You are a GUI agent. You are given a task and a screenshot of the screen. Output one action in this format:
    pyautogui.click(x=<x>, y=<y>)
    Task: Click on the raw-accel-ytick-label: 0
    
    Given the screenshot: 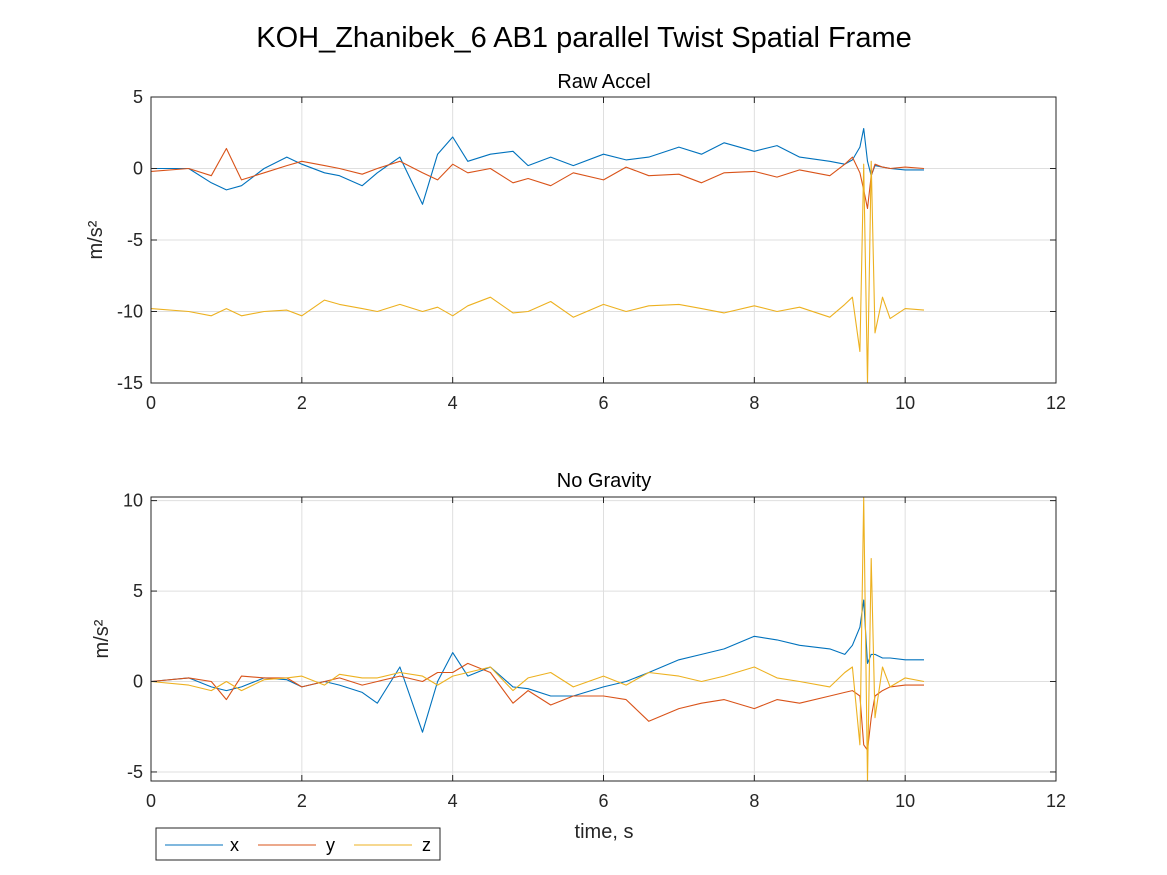 What is the action you would take?
    pyautogui.click(x=138, y=169)
    